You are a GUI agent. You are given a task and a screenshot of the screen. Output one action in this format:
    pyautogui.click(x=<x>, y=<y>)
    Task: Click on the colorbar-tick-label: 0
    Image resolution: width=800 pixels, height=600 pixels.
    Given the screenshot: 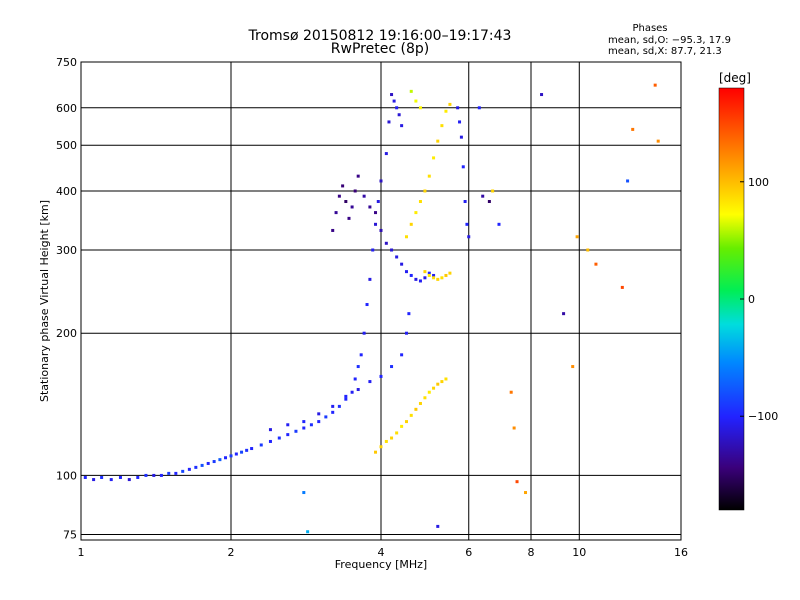 What is the action you would take?
    pyautogui.click(x=751, y=299)
    